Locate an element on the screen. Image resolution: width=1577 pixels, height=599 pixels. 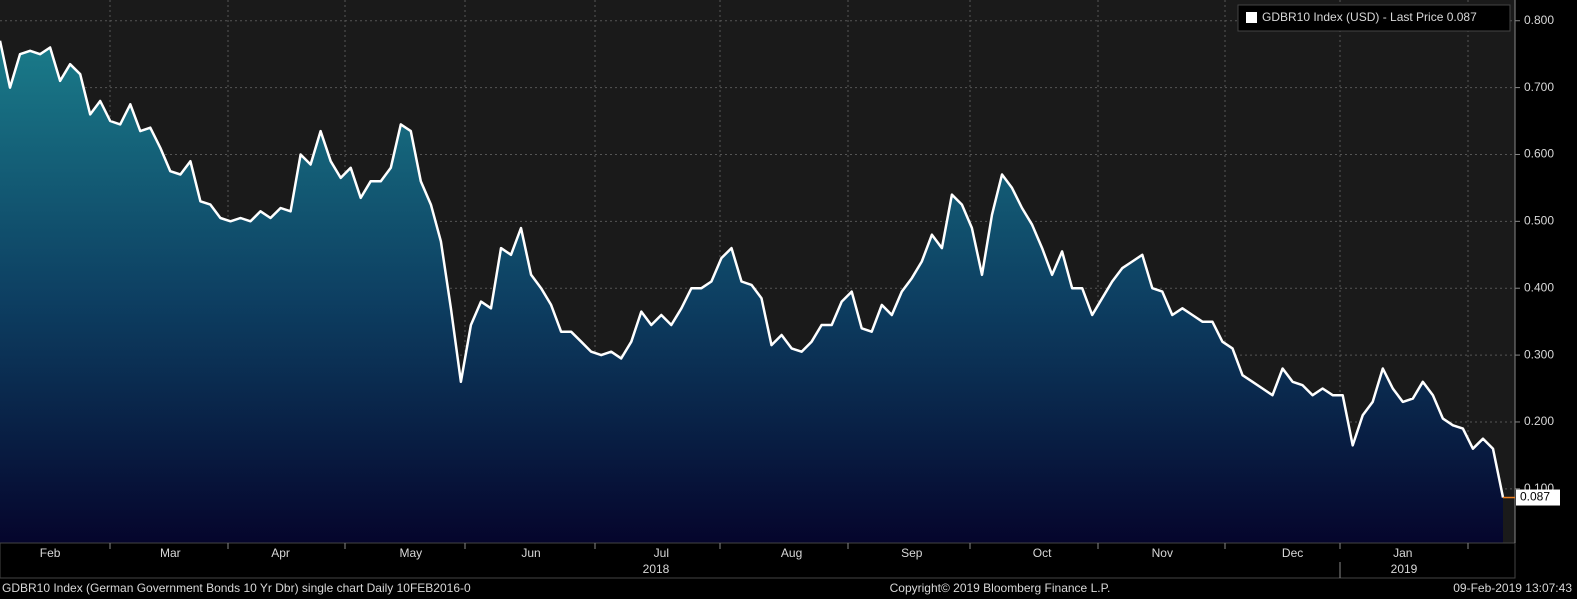
y-tick-label: 0.500 is located at coordinates (1539, 221).